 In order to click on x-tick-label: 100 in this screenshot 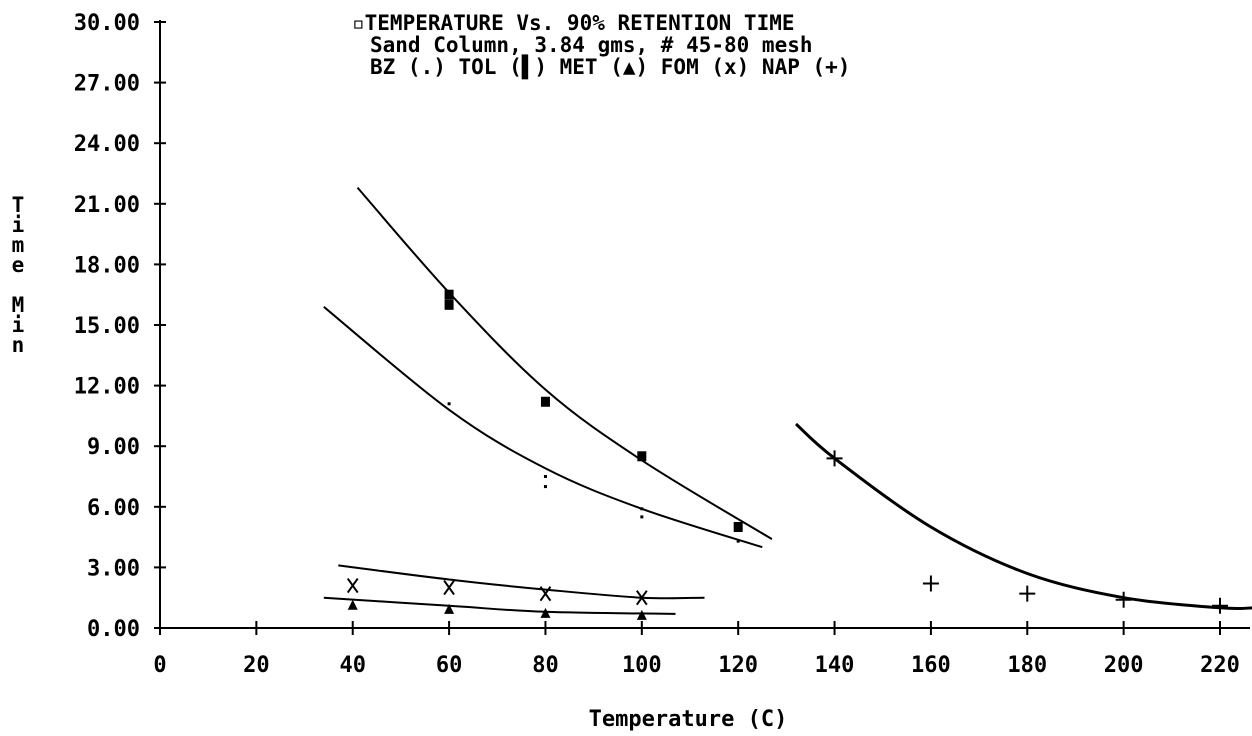, I will do `click(642, 665)`.